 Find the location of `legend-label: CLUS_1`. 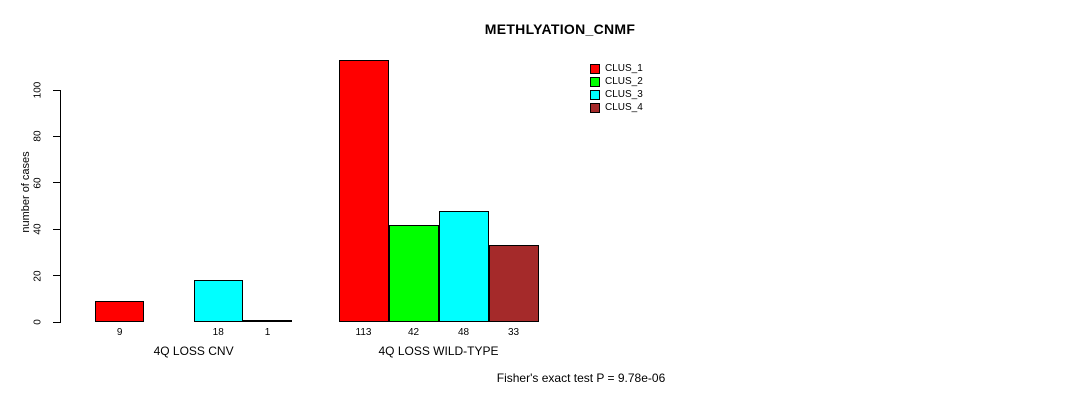

legend-label: CLUS_1 is located at coordinates (624, 68).